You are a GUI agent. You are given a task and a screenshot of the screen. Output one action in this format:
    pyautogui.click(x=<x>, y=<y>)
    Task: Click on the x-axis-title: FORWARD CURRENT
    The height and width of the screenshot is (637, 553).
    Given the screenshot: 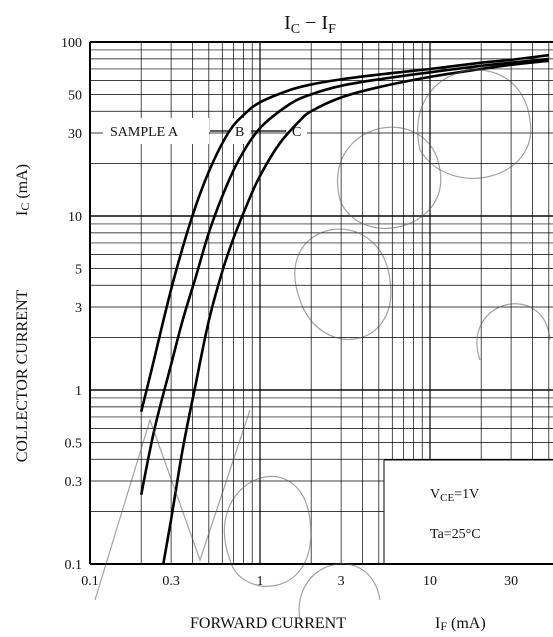 What is the action you would take?
    pyautogui.click(x=268, y=623)
    